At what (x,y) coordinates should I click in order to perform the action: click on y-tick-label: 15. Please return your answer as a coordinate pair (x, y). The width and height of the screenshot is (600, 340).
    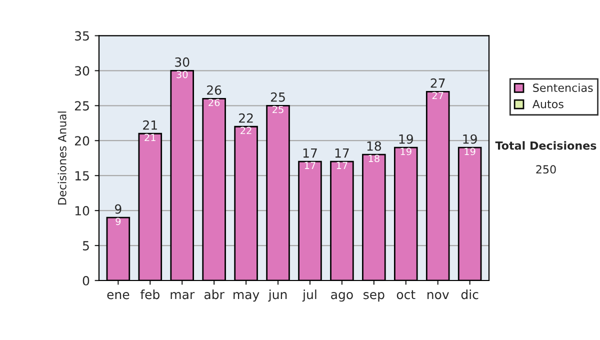
    Looking at the image, I should click on (82, 176).